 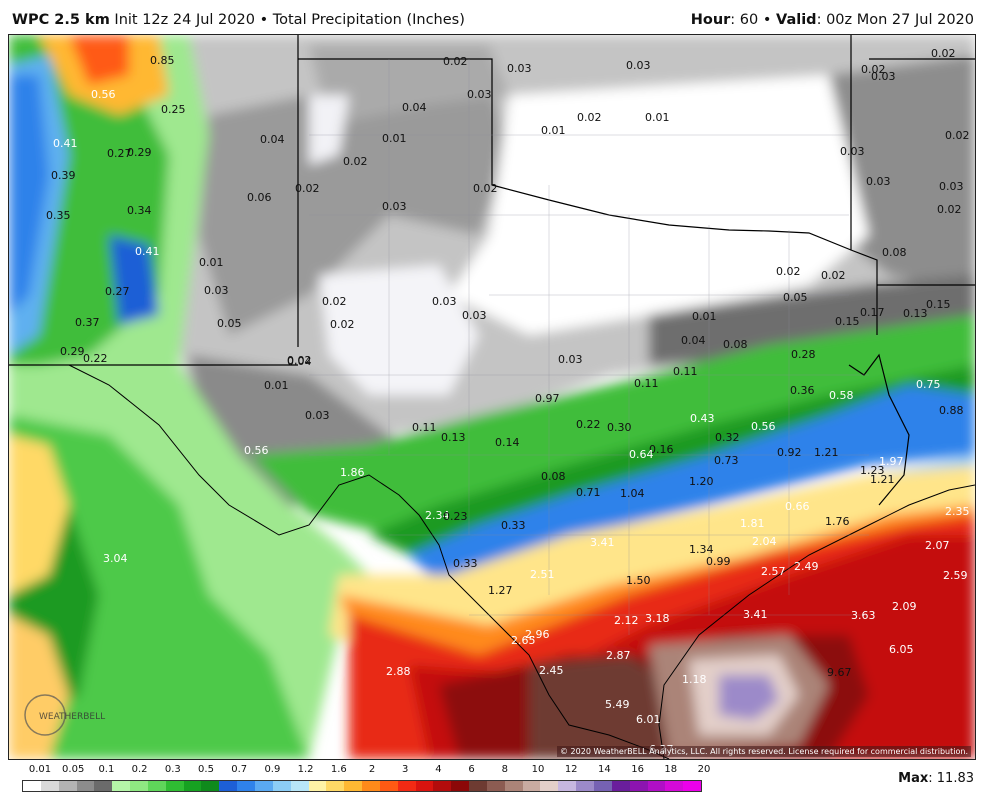 What do you see at coordinates (637, 769) in the screenshot?
I see `legend-tick-label: 16` at bounding box center [637, 769].